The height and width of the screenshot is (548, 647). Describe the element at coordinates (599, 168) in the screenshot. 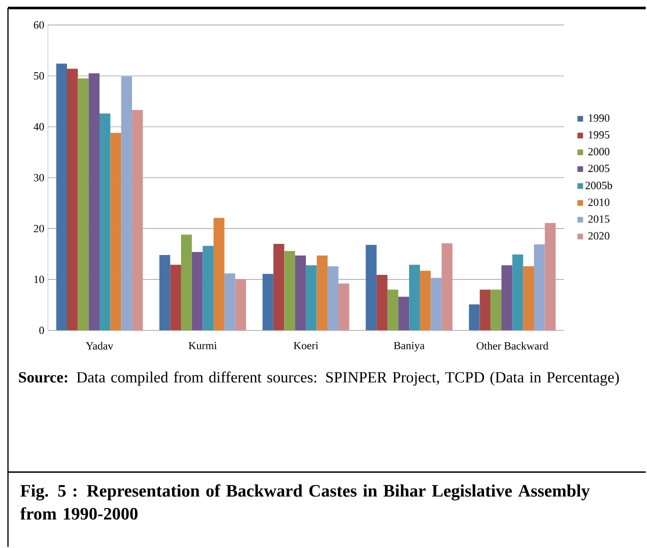

I see `legend-label: 2005` at that location.